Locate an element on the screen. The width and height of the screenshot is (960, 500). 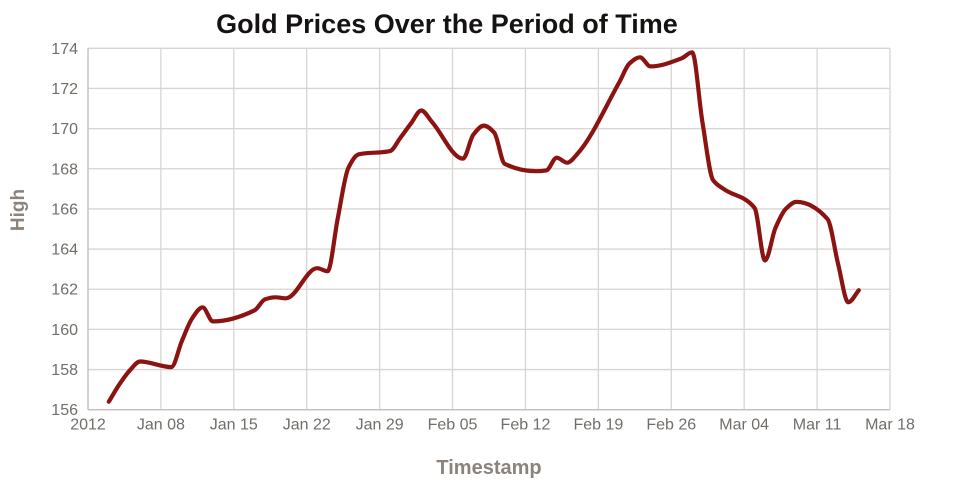
y-tick-label: 166 is located at coordinates (64, 209).